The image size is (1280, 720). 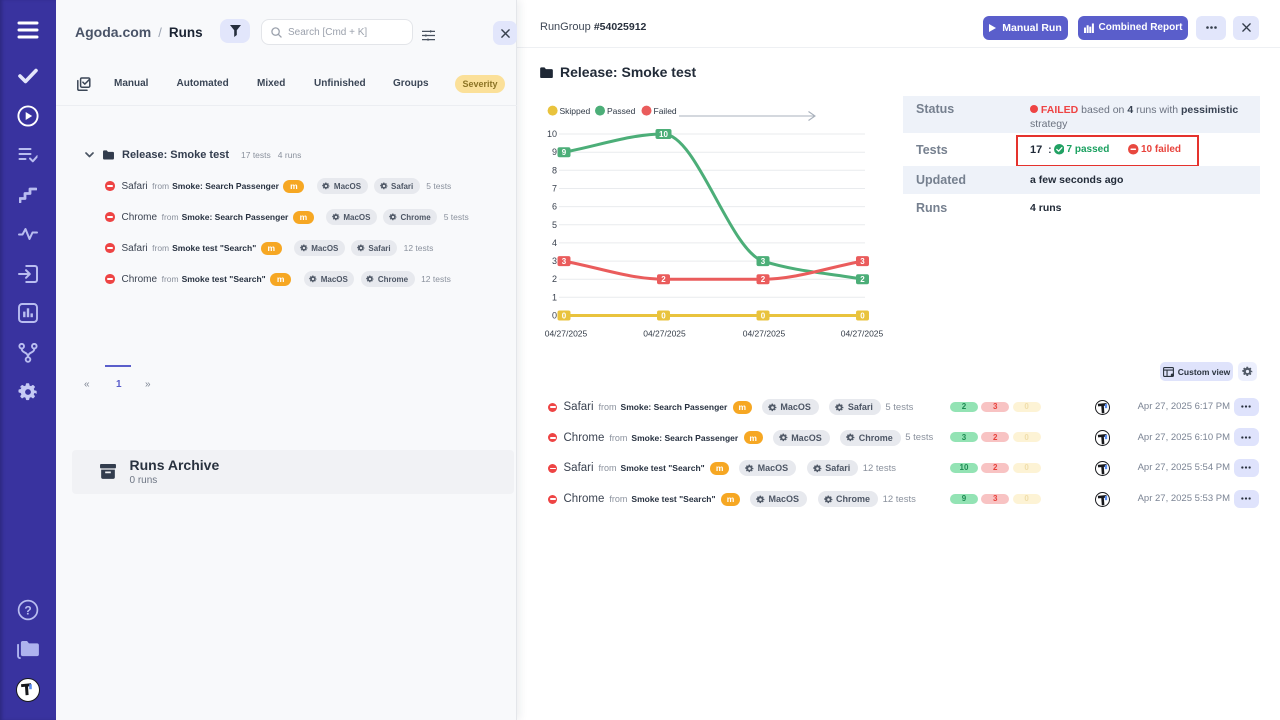 What do you see at coordinates (575, 111) in the screenshot?
I see `svg-text: Skipped` at bounding box center [575, 111].